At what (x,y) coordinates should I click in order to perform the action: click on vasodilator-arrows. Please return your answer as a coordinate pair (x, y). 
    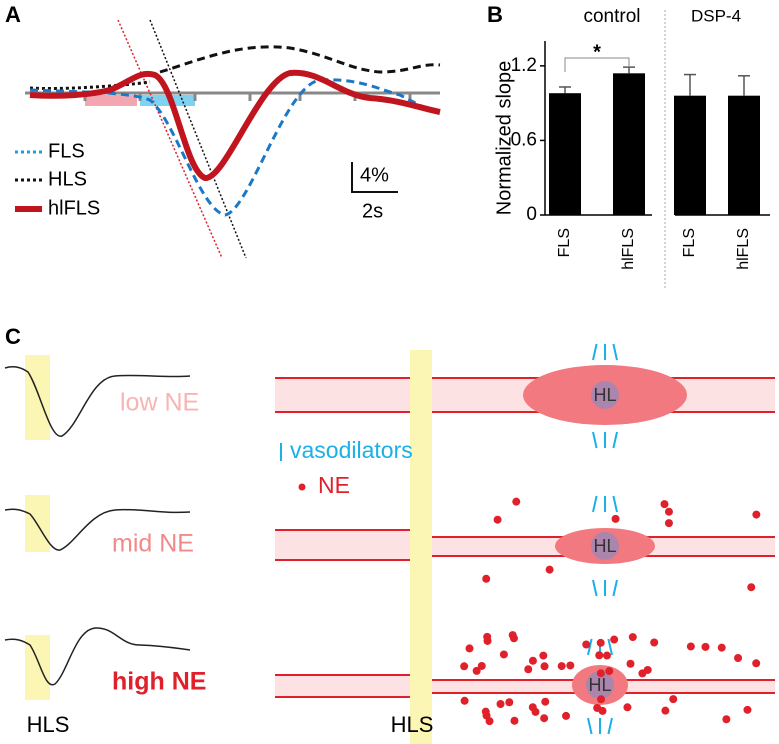
    Looking at the image, I should click on (602, 539).